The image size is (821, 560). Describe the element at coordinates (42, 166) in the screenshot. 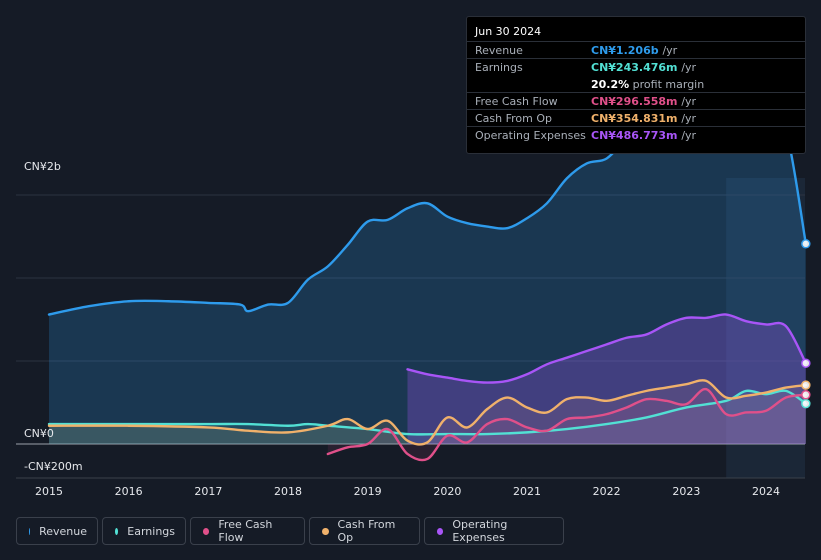

I see `y-tick-top: CN¥2b` at that location.